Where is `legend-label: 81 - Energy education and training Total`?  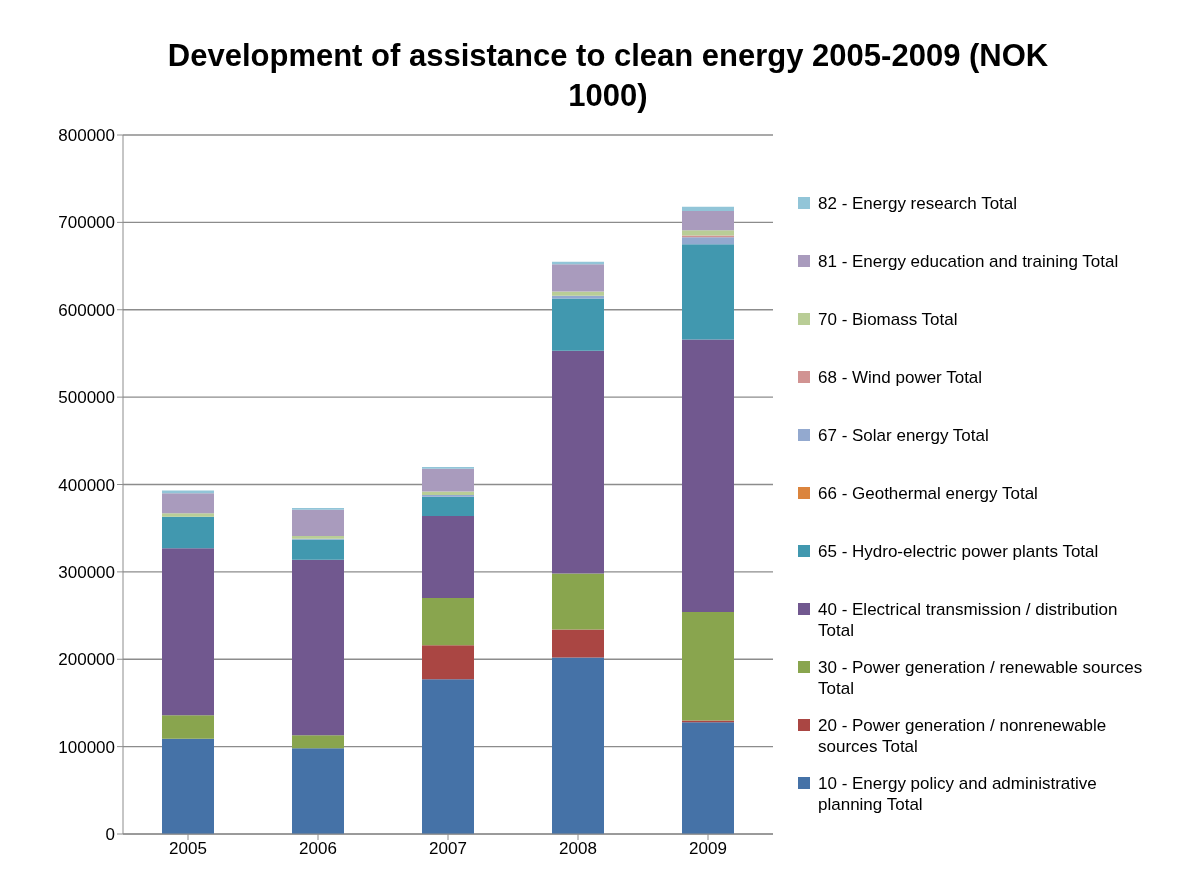
legend-label: 81 - Energy education and training Total is located at coordinates (969, 261).